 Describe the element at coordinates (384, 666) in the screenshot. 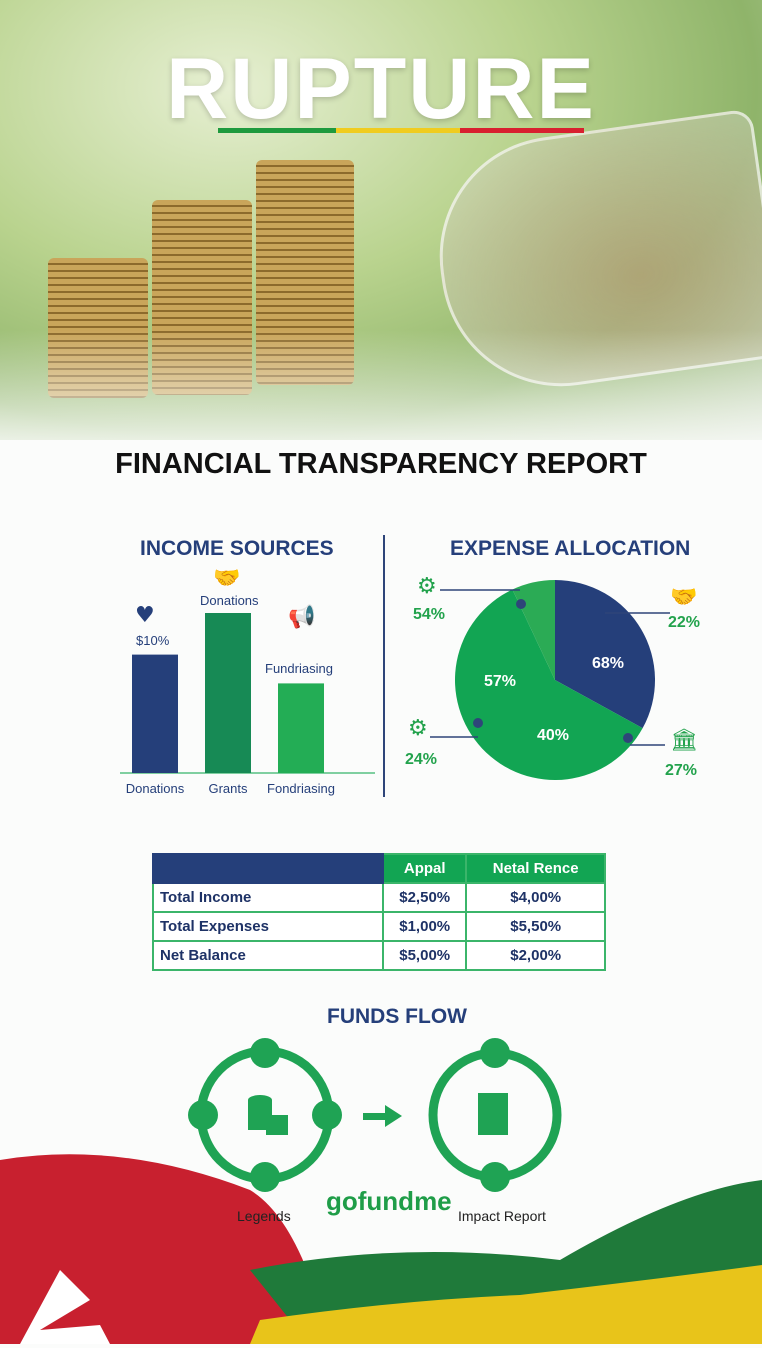

I see `section-divider` at that location.